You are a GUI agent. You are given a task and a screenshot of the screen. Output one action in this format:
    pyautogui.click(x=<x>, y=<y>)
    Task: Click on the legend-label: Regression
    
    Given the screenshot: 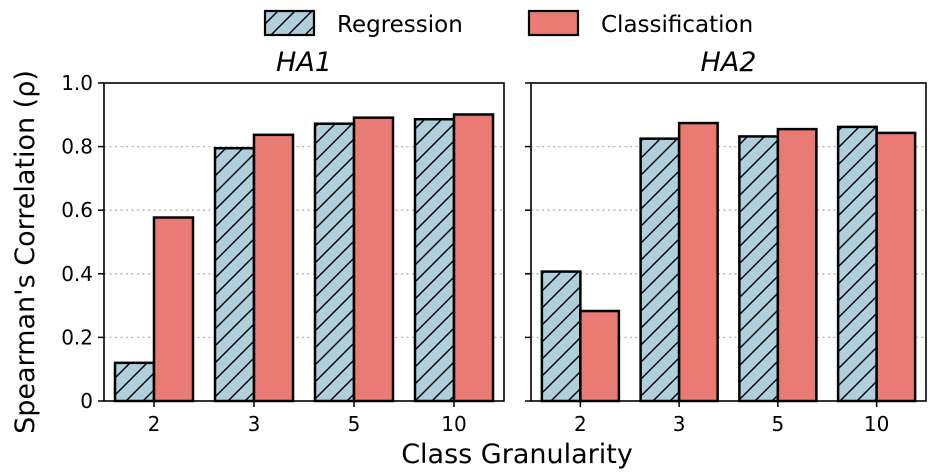 What is the action you would take?
    pyautogui.click(x=400, y=25)
    